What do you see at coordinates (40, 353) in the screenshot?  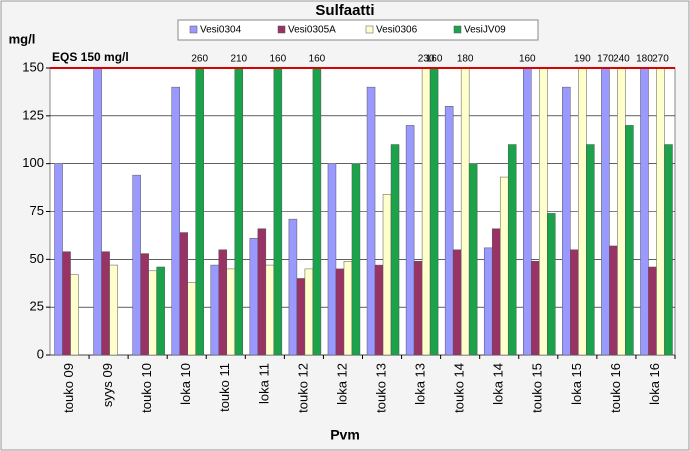 I see `y-tick-label: 0` at bounding box center [40, 353].